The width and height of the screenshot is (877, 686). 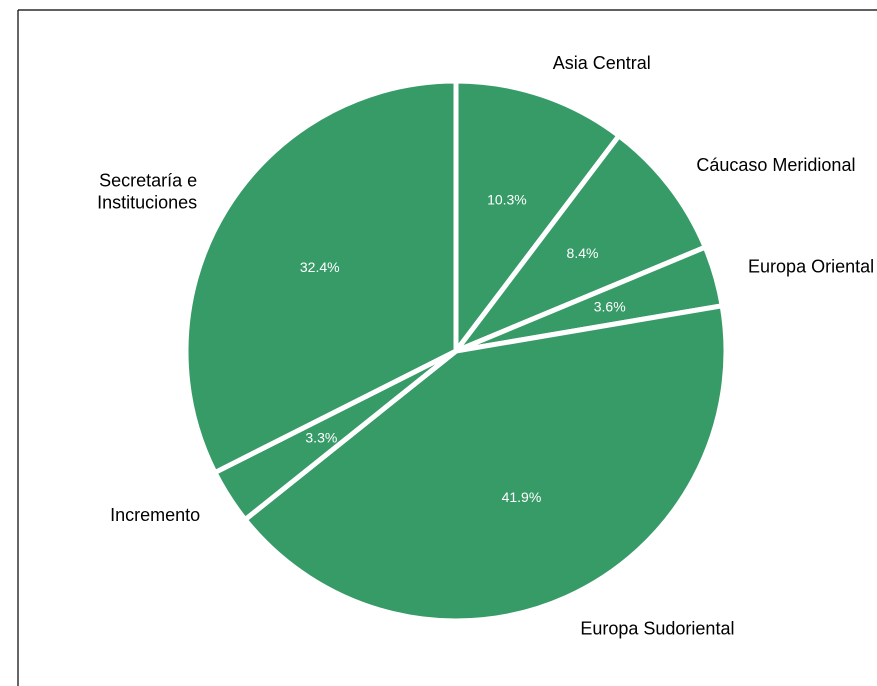 What do you see at coordinates (538, 218) in the screenshot?
I see `slice-asia-central` at bounding box center [538, 218].